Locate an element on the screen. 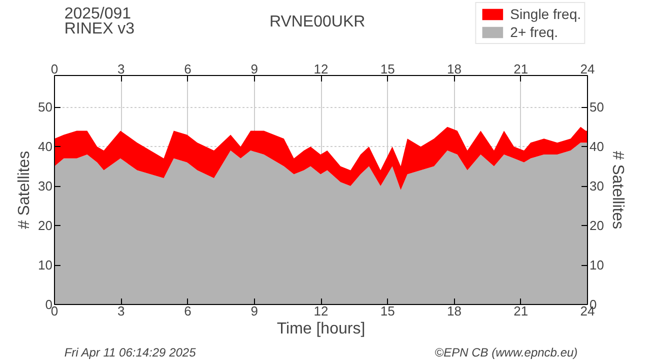  chart-title: RVNE00UKR is located at coordinates (317, 22).